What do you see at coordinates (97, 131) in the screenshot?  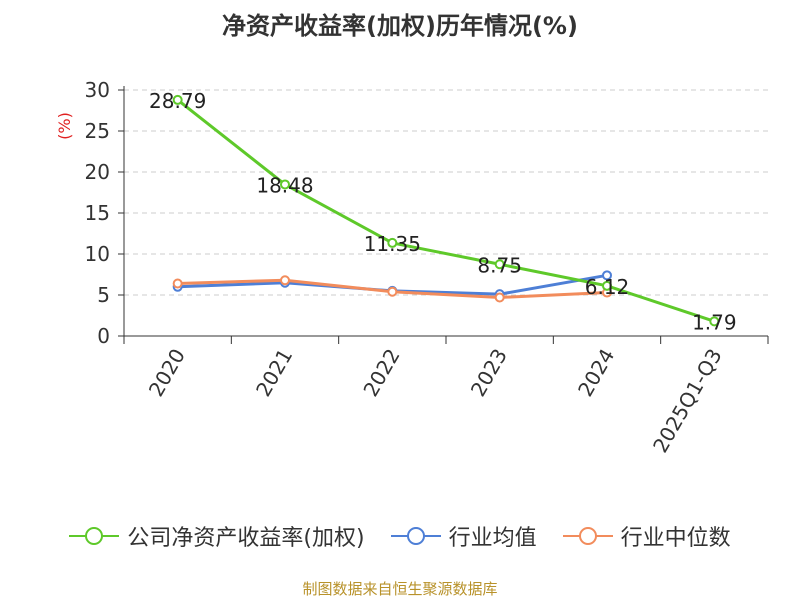 I see `y-tick-label: 25` at bounding box center [97, 131].